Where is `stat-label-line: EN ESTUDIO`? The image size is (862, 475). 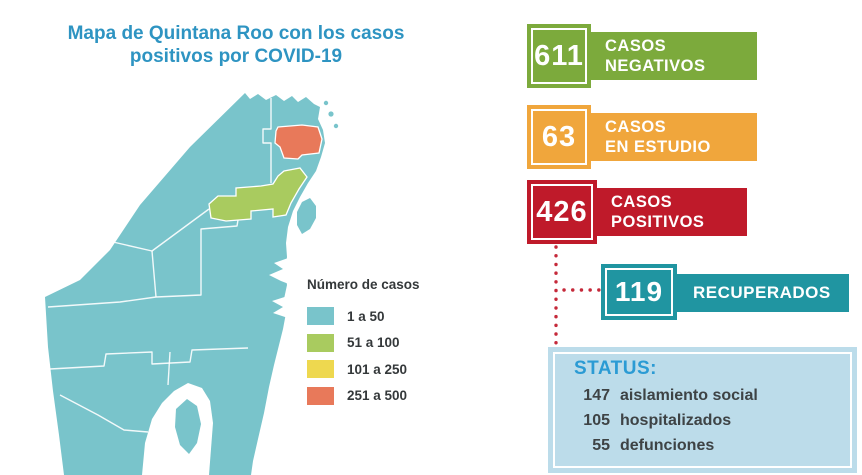 stat-label-line: EN ESTUDIO is located at coordinates (658, 147).